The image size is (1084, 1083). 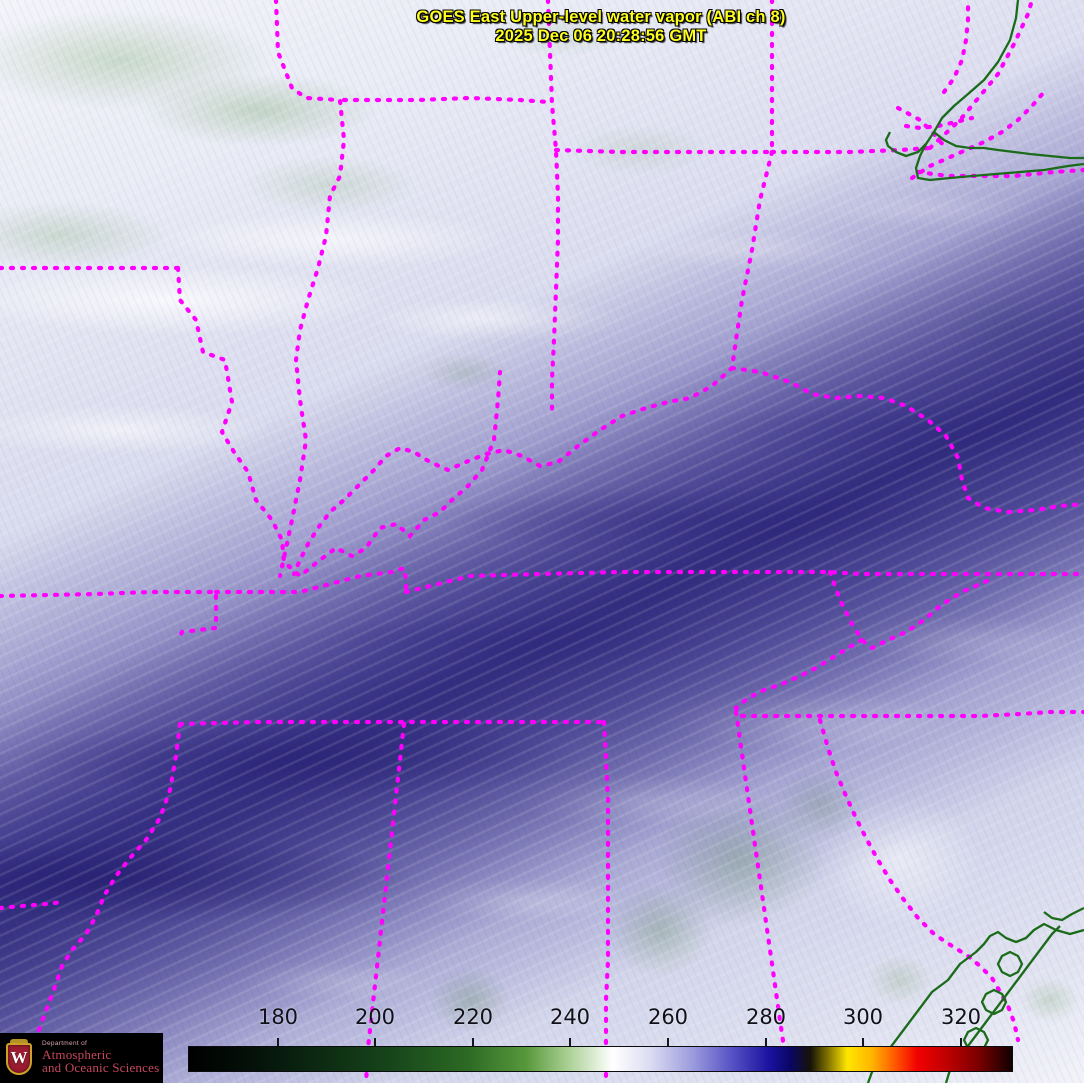 What do you see at coordinates (77, 1054) in the screenshot?
I see `logo-line1: Atmospheric` at bounding box center [77, 1054].